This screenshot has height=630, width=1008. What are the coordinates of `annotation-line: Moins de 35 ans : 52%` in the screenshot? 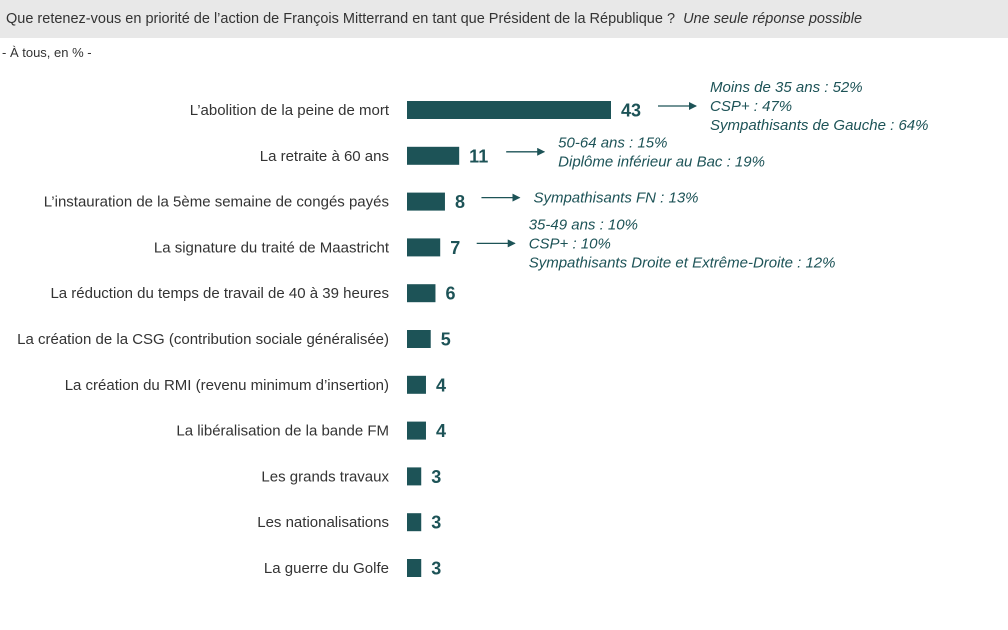 It's located at (786, 87).